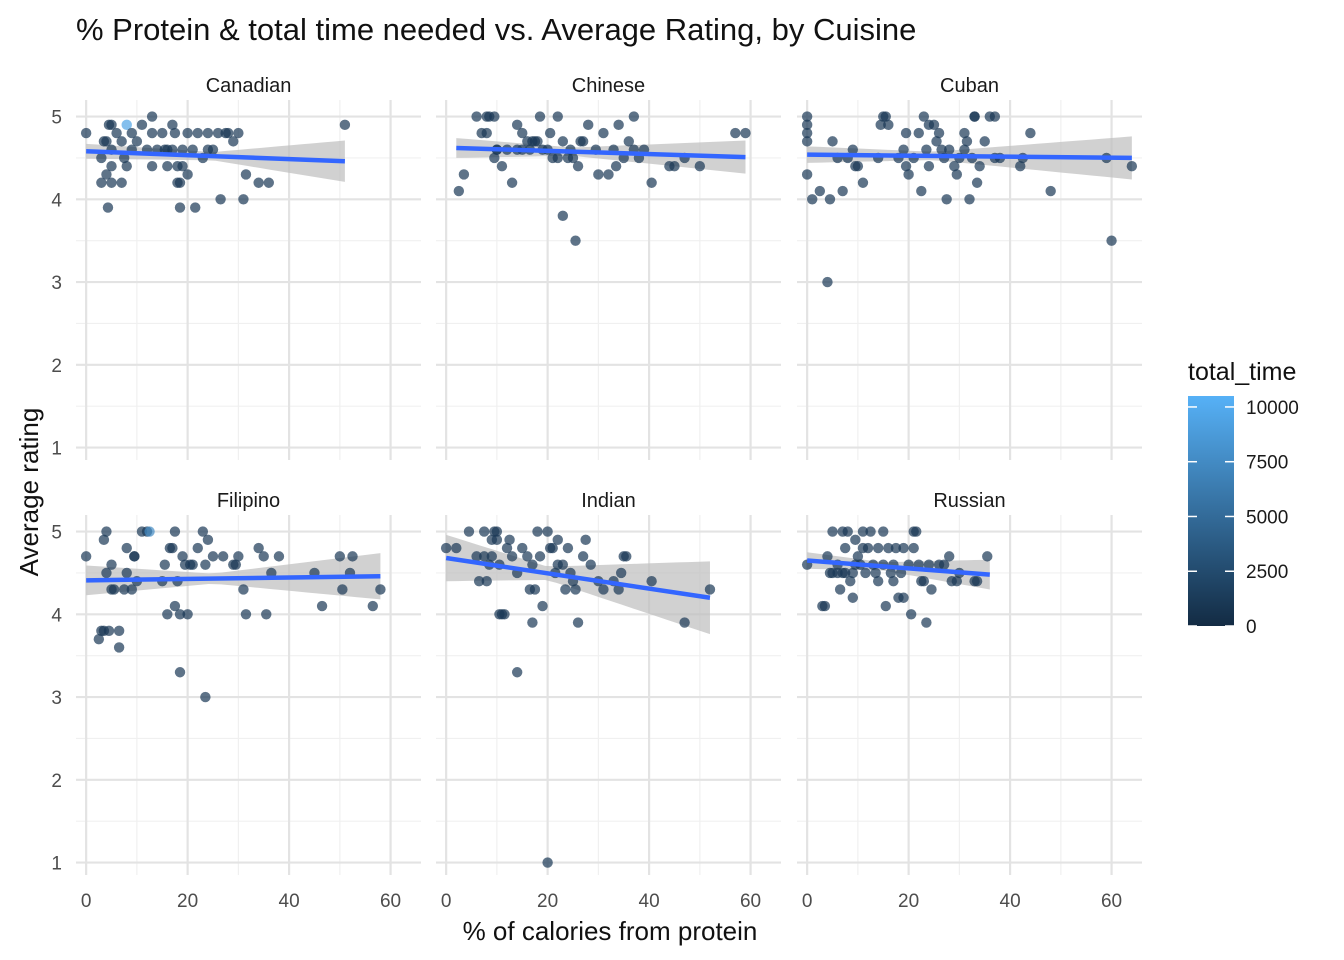 This screenshot has height=960, width=1344. I want to click on legend-tick-label: 10000, so click(1272, 408).